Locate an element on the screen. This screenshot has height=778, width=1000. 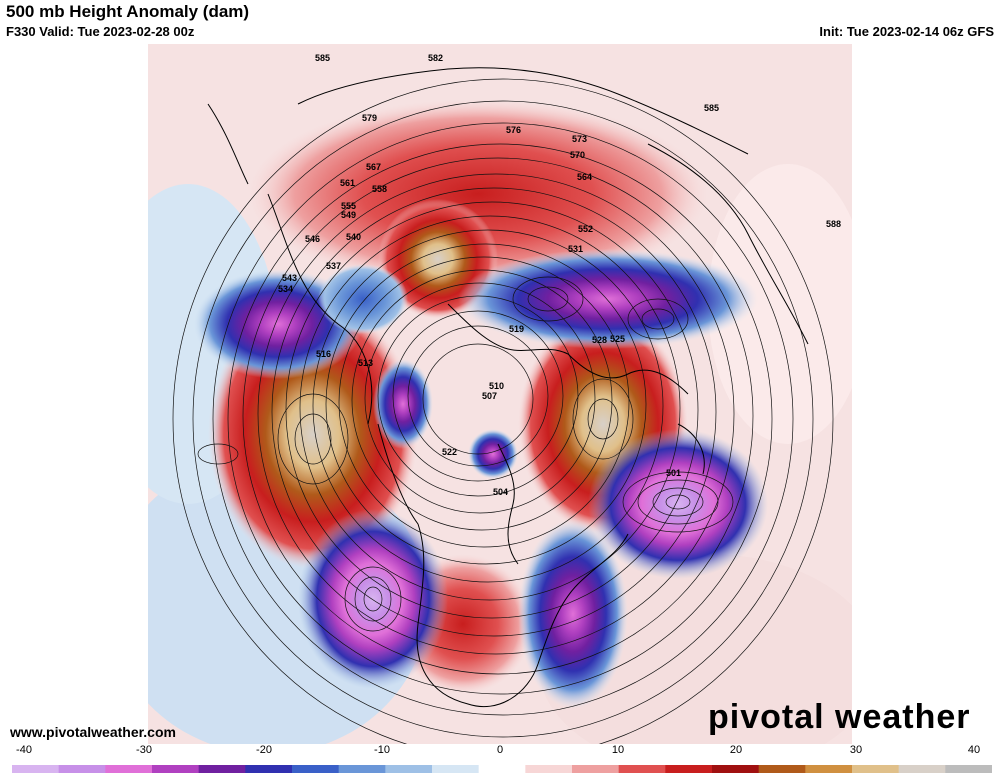
contour-label: 519 is located at coordinates (516, 329).